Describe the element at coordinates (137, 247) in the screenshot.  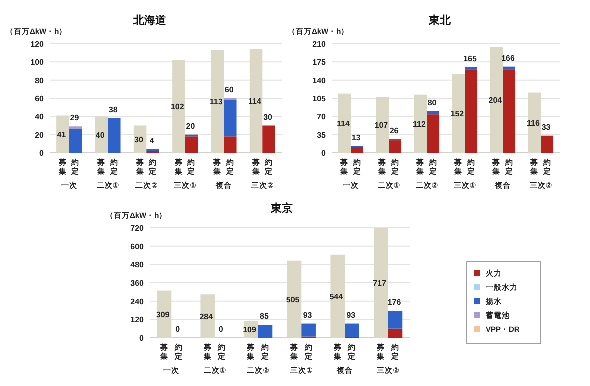
I see `y-tick-label: 600` at that location.